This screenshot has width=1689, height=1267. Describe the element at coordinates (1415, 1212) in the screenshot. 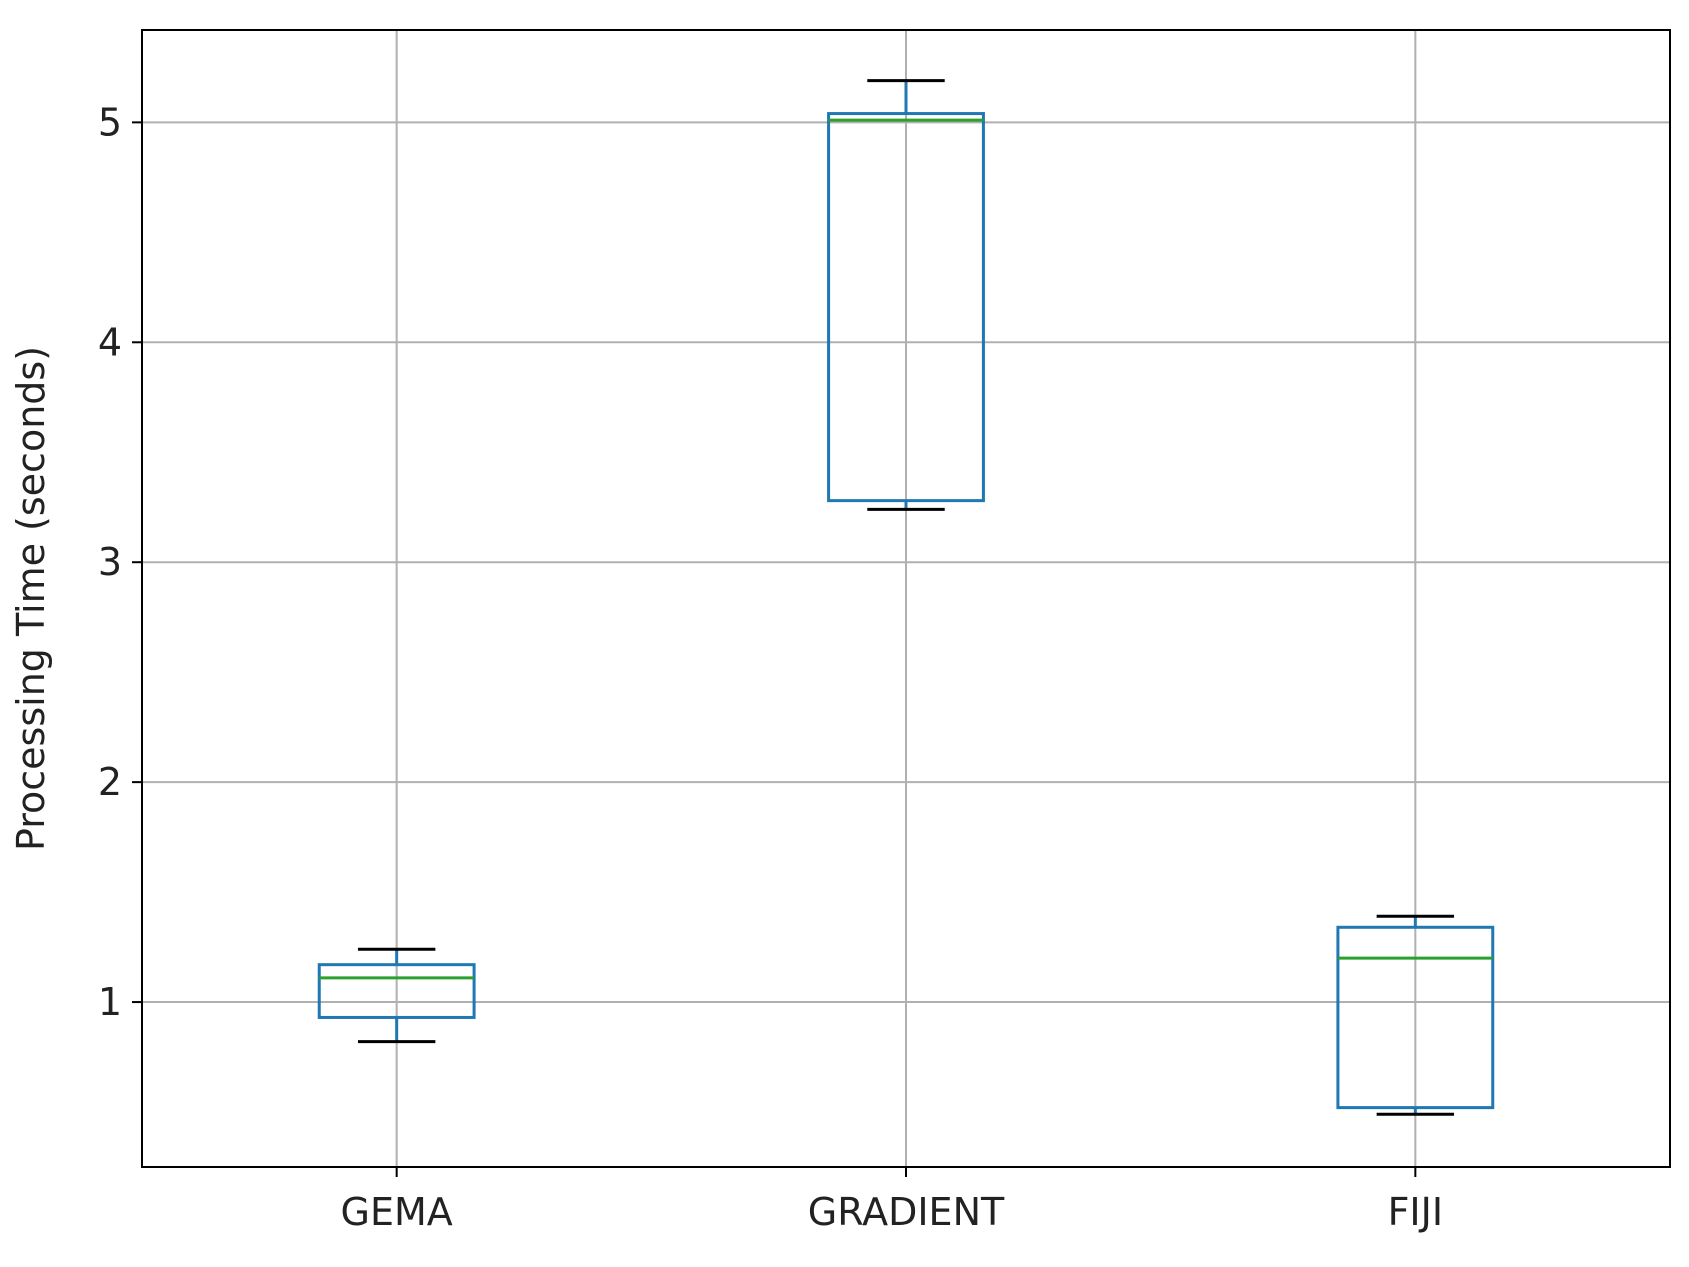

I see `x-tick-label: FIJI` at that location.